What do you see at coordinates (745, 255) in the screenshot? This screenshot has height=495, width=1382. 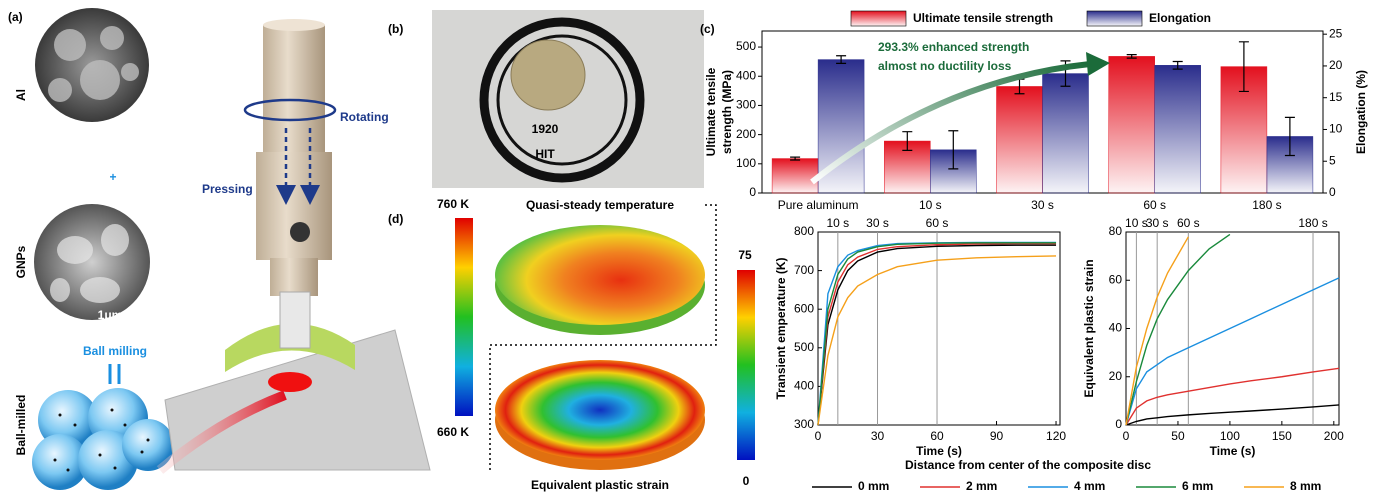 I see `strain-max: 75` at bounding box center [745, 255].